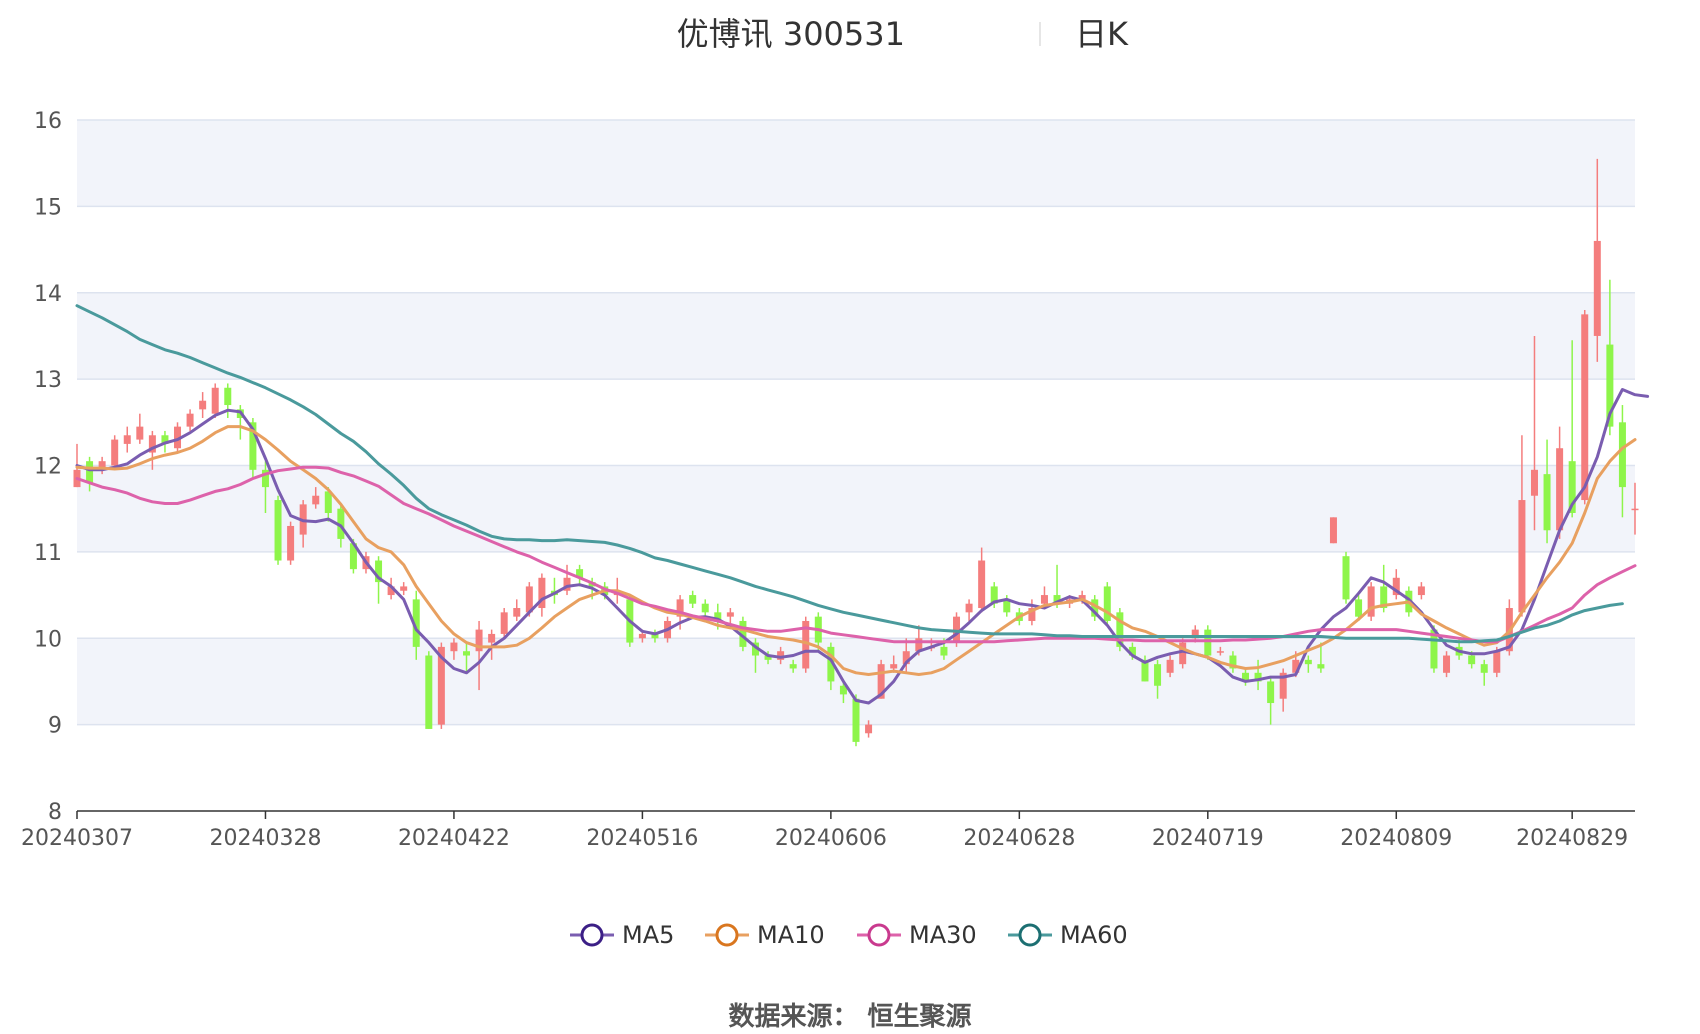 The height and width of the screenshot is (1034, 1700). I want to click on y-axis: 8 9 10 11 12 13 14 15 16, so click(48, 467).